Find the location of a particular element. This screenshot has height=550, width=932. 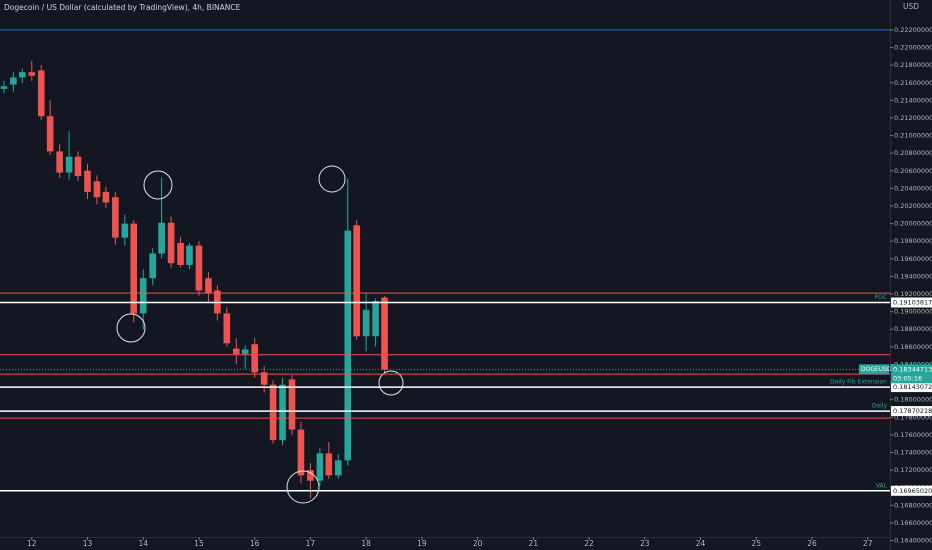

y-tick-label: 0.18600000 is located at coordinates (913, 347).